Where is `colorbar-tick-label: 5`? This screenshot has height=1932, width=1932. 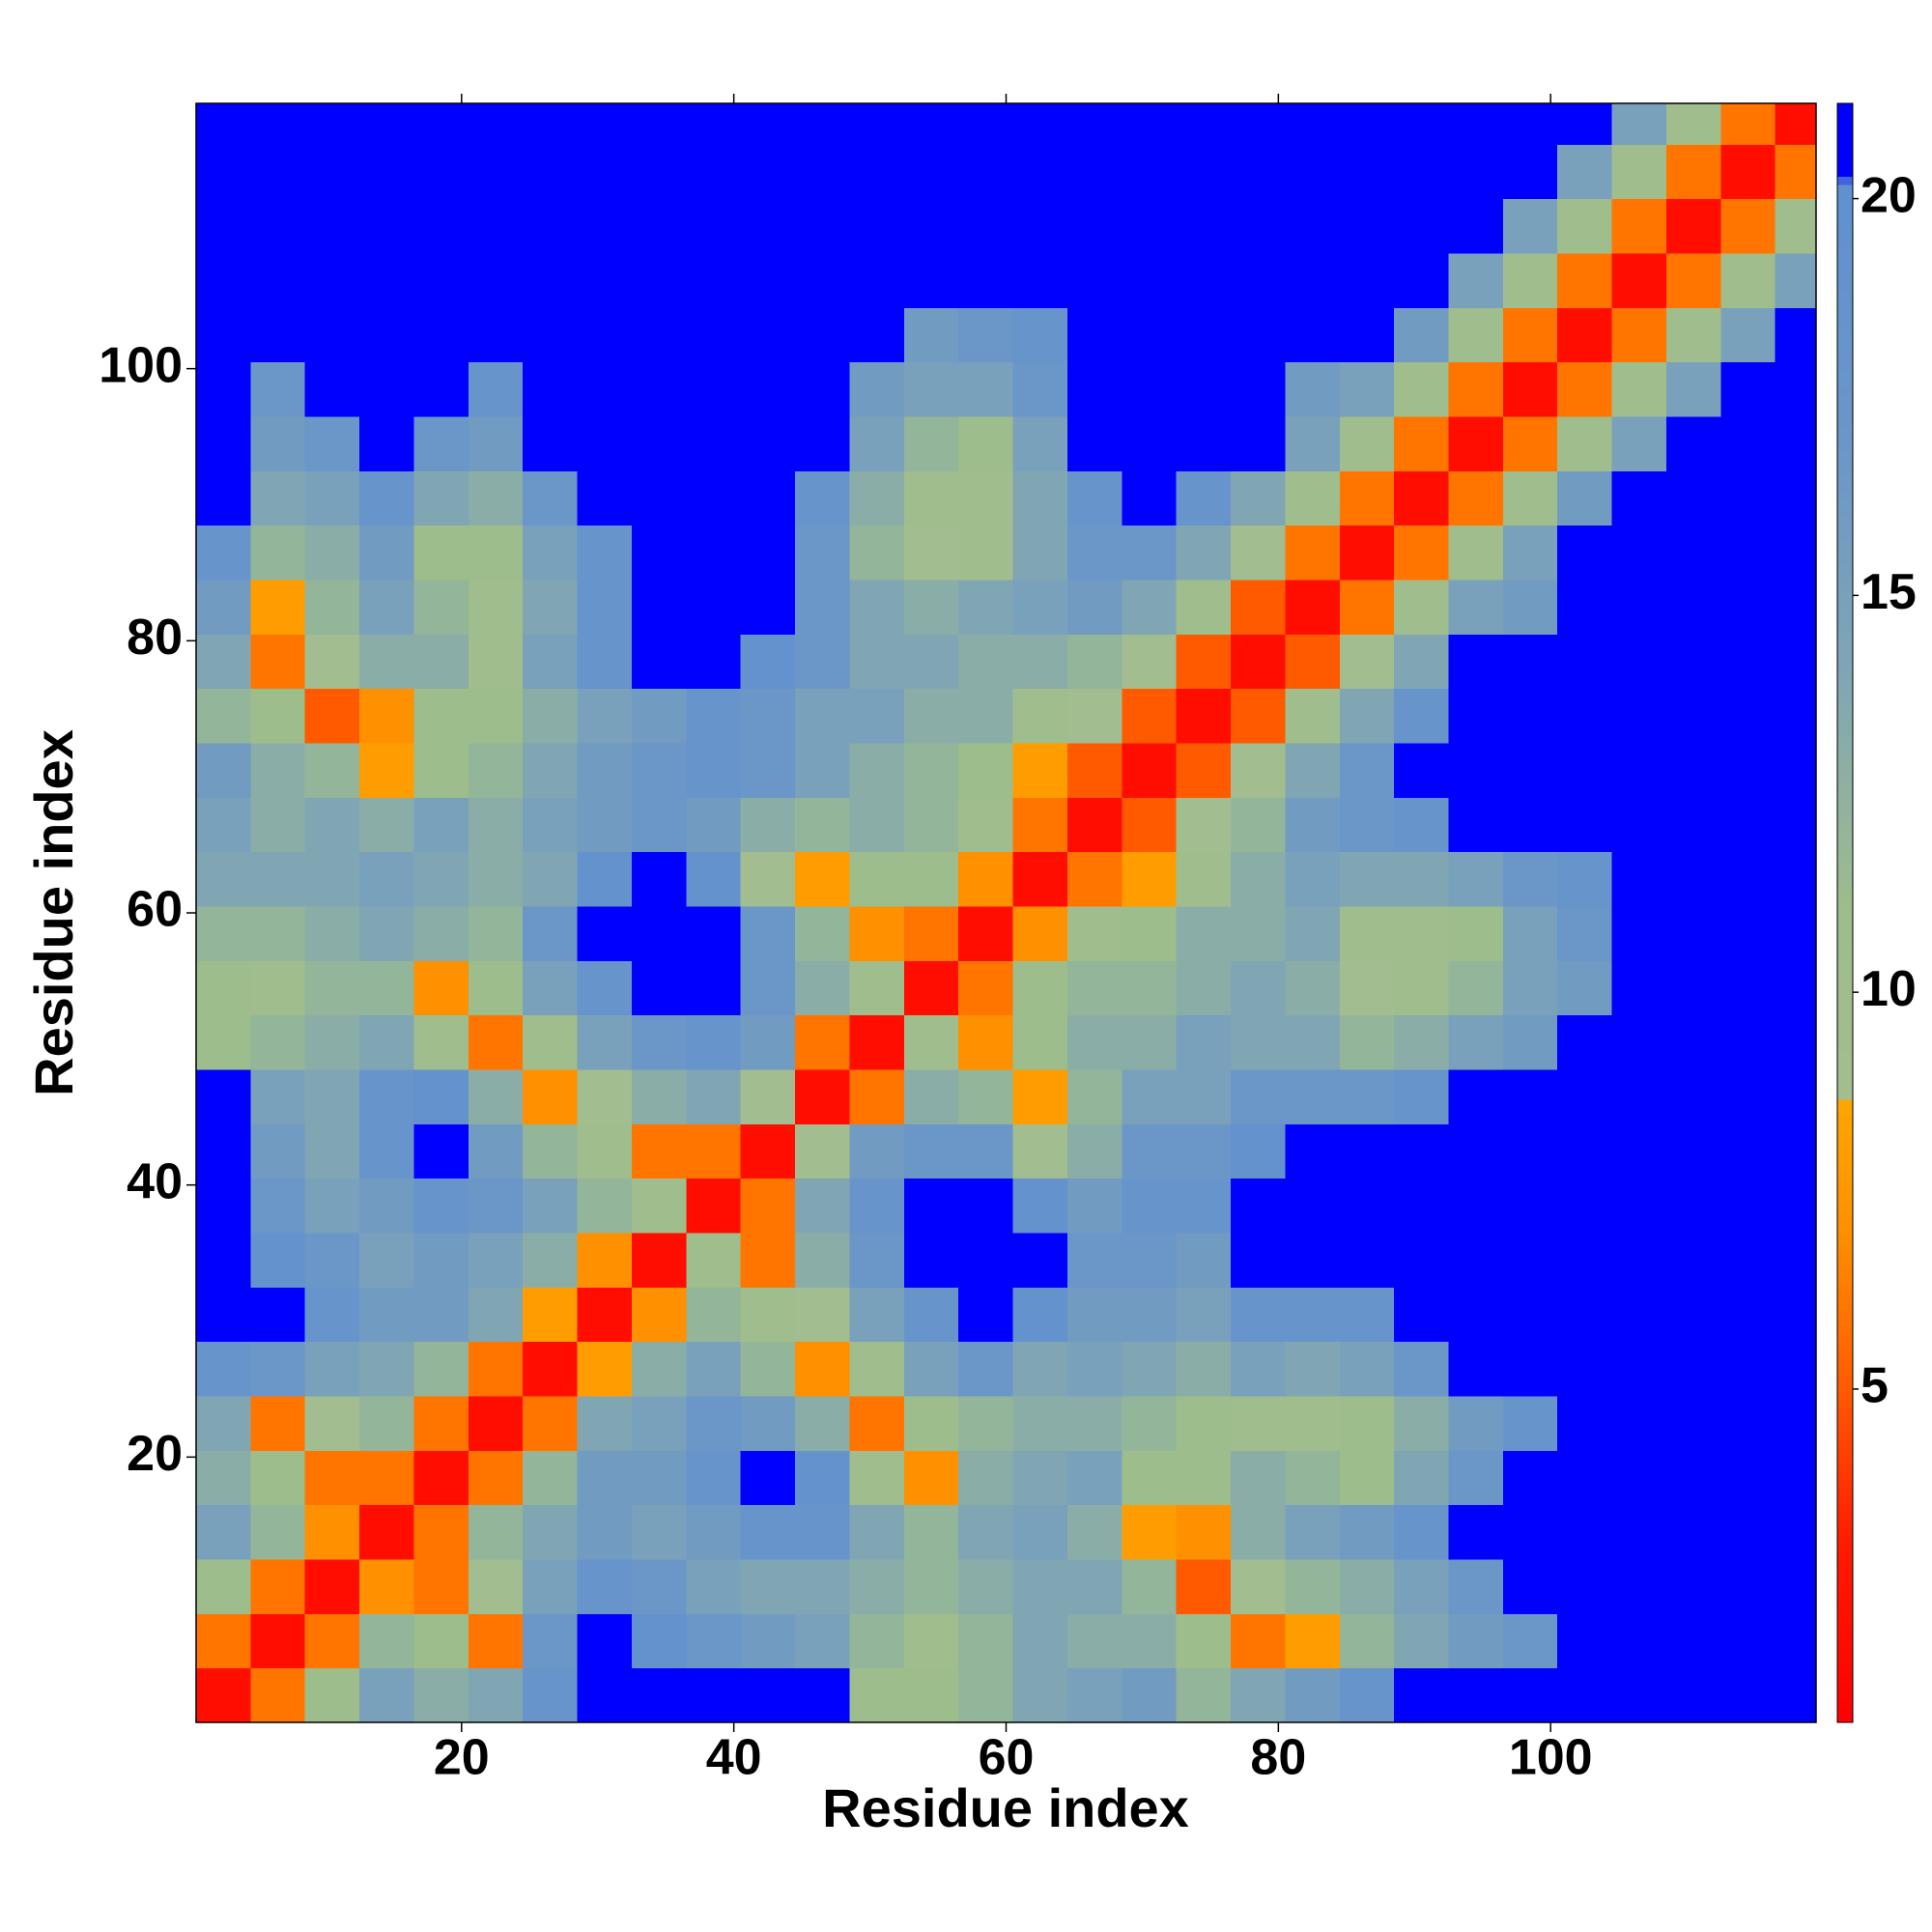
colorbar-tick-label: 5 is located at coordinates (1875, 1386).